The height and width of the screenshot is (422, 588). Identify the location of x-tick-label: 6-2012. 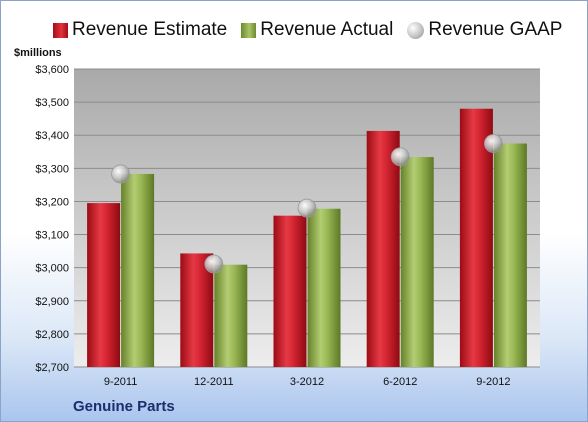
(400, 382).